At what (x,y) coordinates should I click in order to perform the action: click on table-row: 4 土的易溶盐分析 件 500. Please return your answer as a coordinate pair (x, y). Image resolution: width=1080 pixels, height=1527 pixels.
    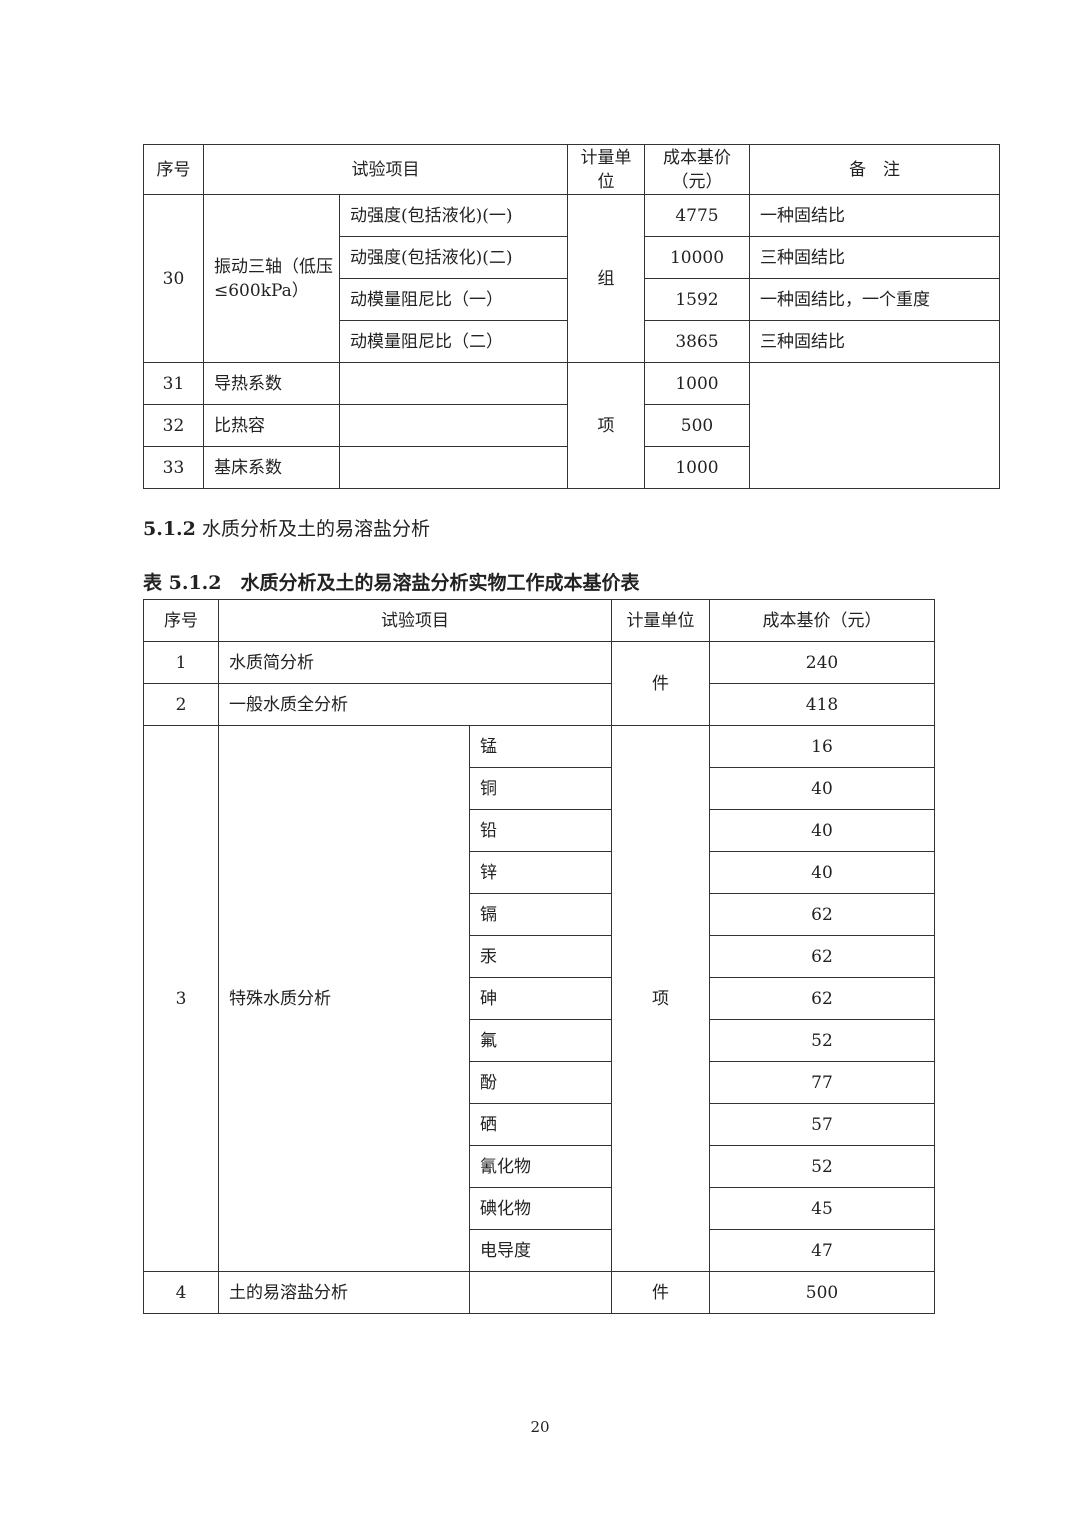
    Looking at the image, I should click on (539, 1292).